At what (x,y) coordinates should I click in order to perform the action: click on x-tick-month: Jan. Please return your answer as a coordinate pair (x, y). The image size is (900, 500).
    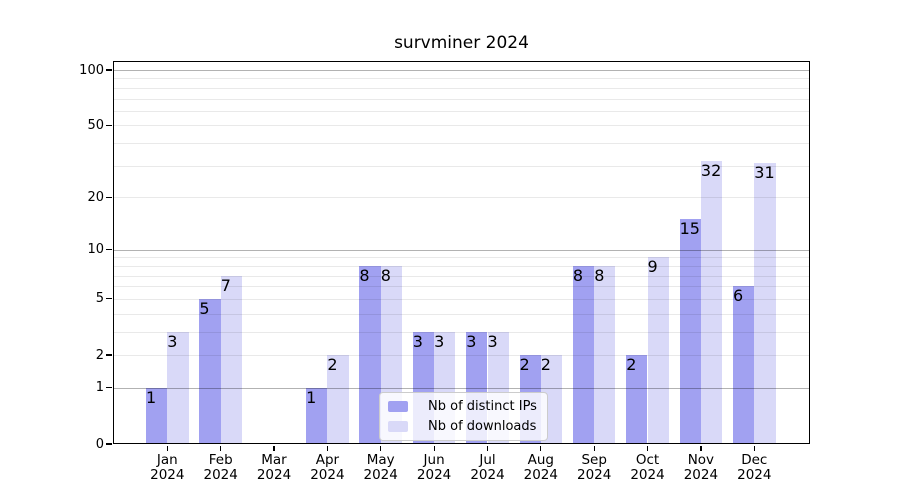
    Looking at the image, I should click on (167, 460).